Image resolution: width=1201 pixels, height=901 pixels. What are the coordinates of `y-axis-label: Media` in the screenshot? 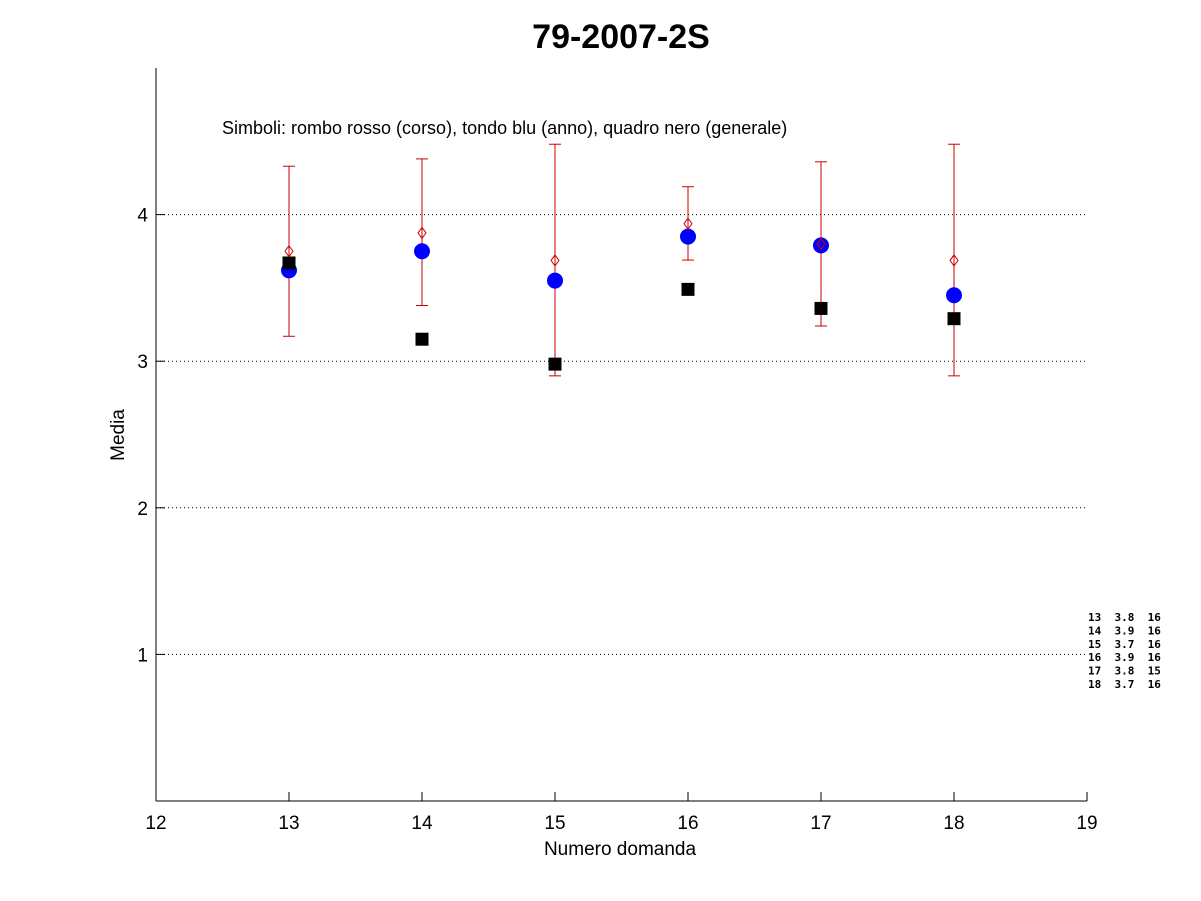 It's located at (118, 435).